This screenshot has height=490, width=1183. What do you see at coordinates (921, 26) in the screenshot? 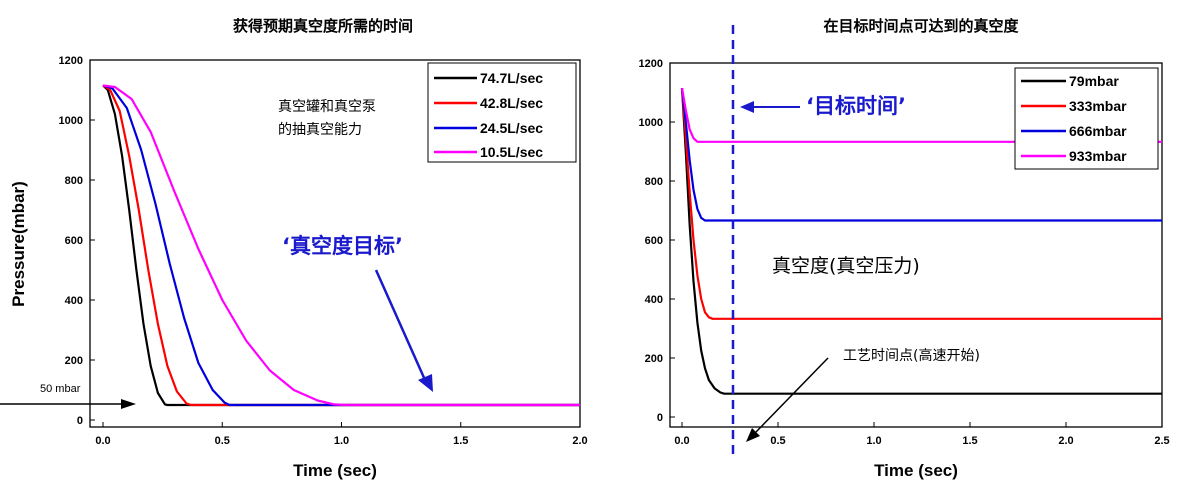
I see `chart-title: 在目标时间点可达到的真空度` at bounding box center [921, 26].